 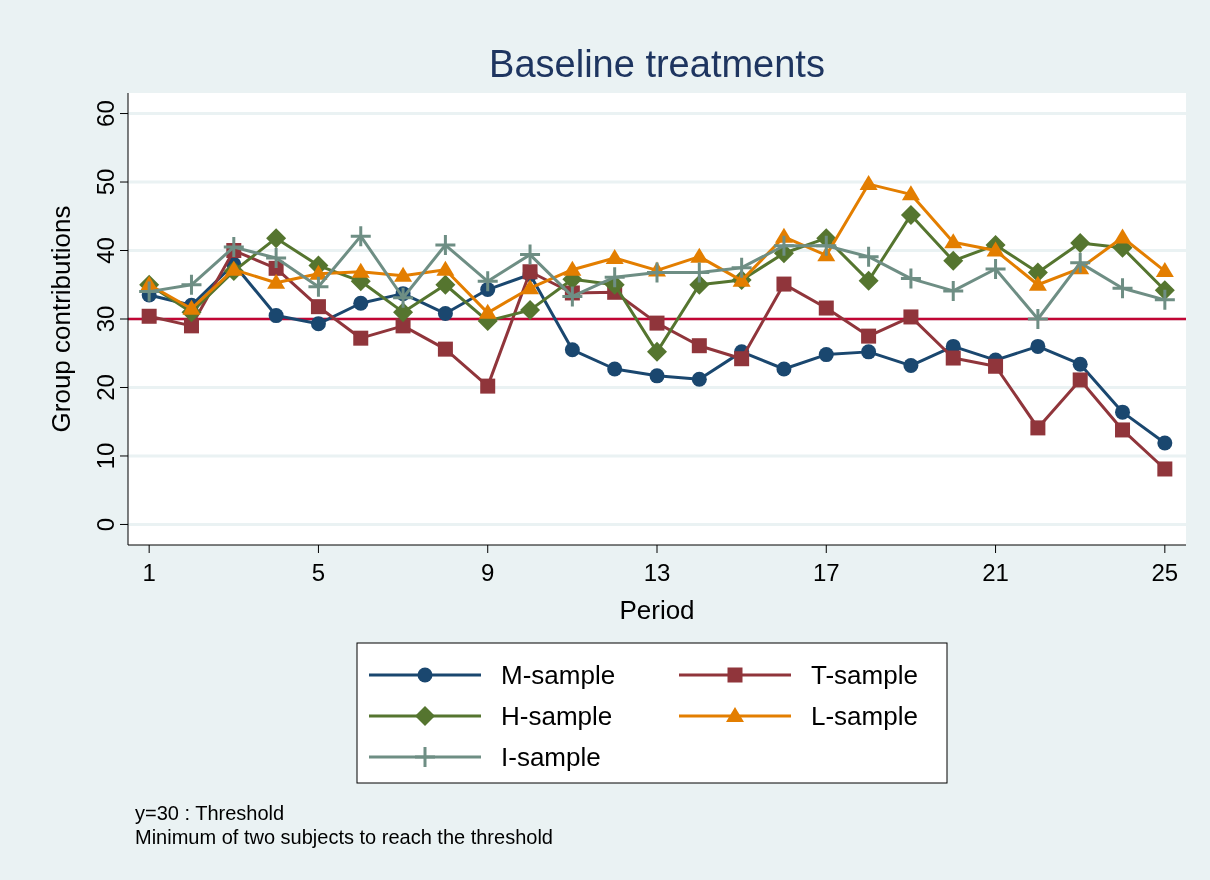 What do you see at coordinates (558, 675) in the screenshot?
I see `legend-label: M-sample` at bounding box center [558, 675].